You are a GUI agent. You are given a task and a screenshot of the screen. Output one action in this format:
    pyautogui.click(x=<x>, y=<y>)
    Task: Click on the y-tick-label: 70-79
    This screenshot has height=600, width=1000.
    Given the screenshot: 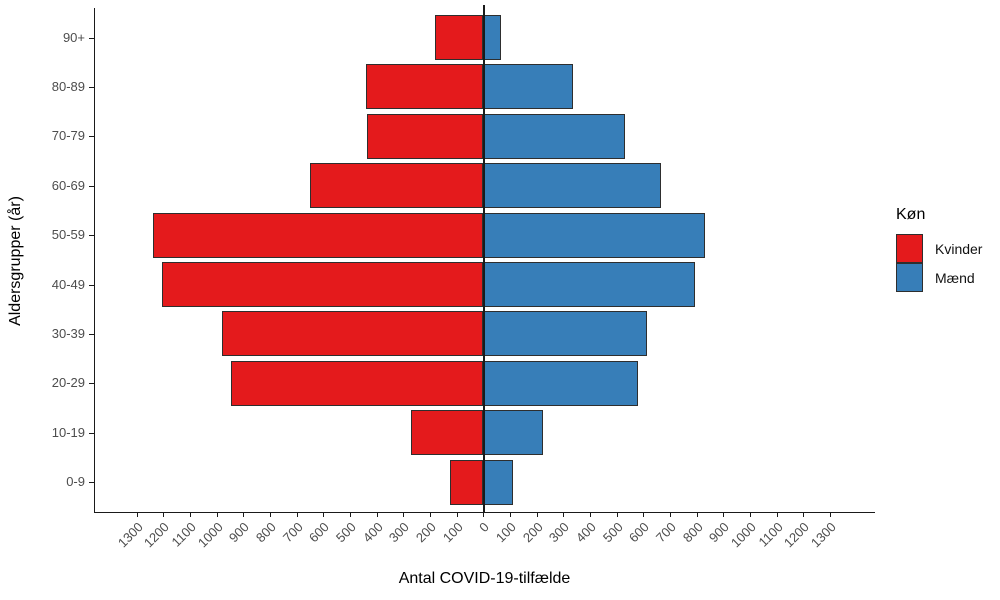 What is the action you would take?
    pyautogui.click(x=68, y=136)
    